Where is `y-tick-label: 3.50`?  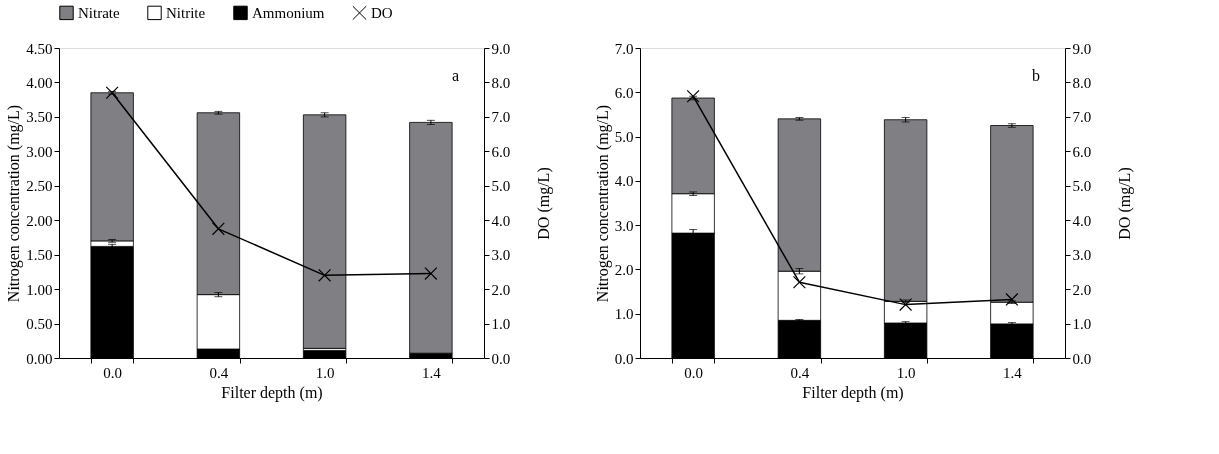
y-tick-label: 3.50 is located at coordinates (39, 117).